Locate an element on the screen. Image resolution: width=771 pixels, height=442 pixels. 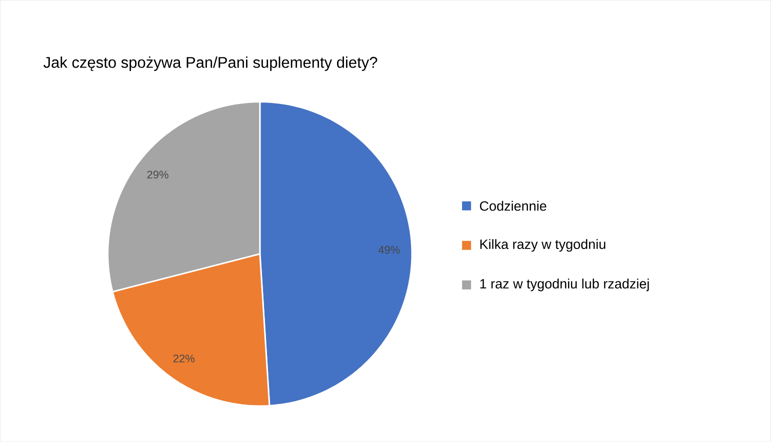
data-label: 29% is located at coordinates (157, 174).